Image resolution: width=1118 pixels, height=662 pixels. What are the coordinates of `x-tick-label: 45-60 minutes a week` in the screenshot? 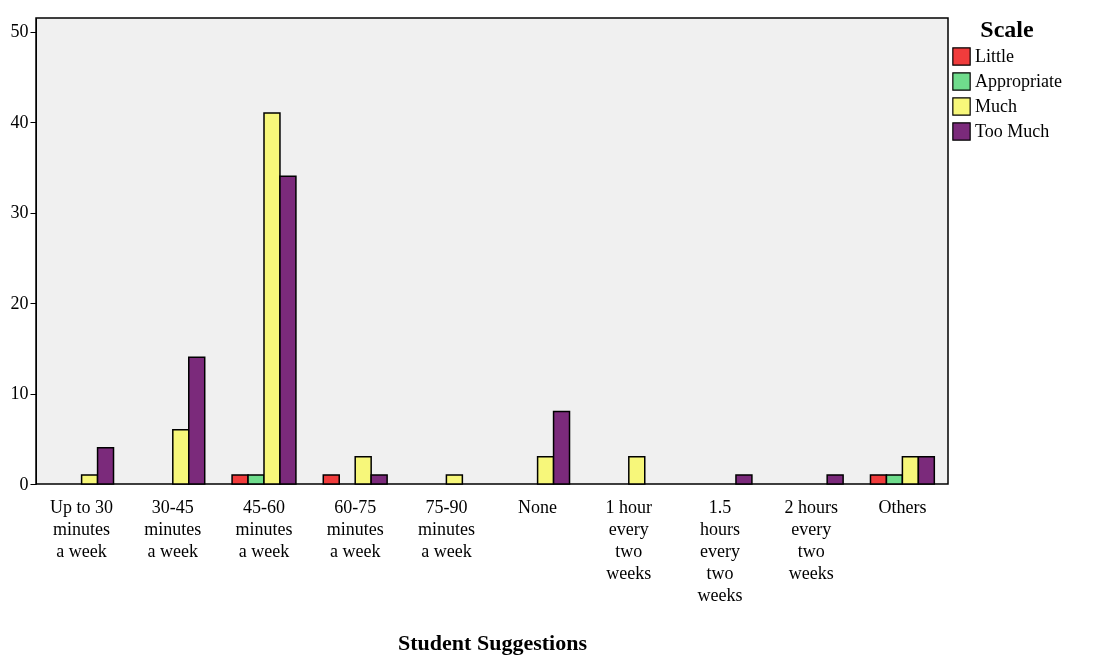 It's located at (264, 528).